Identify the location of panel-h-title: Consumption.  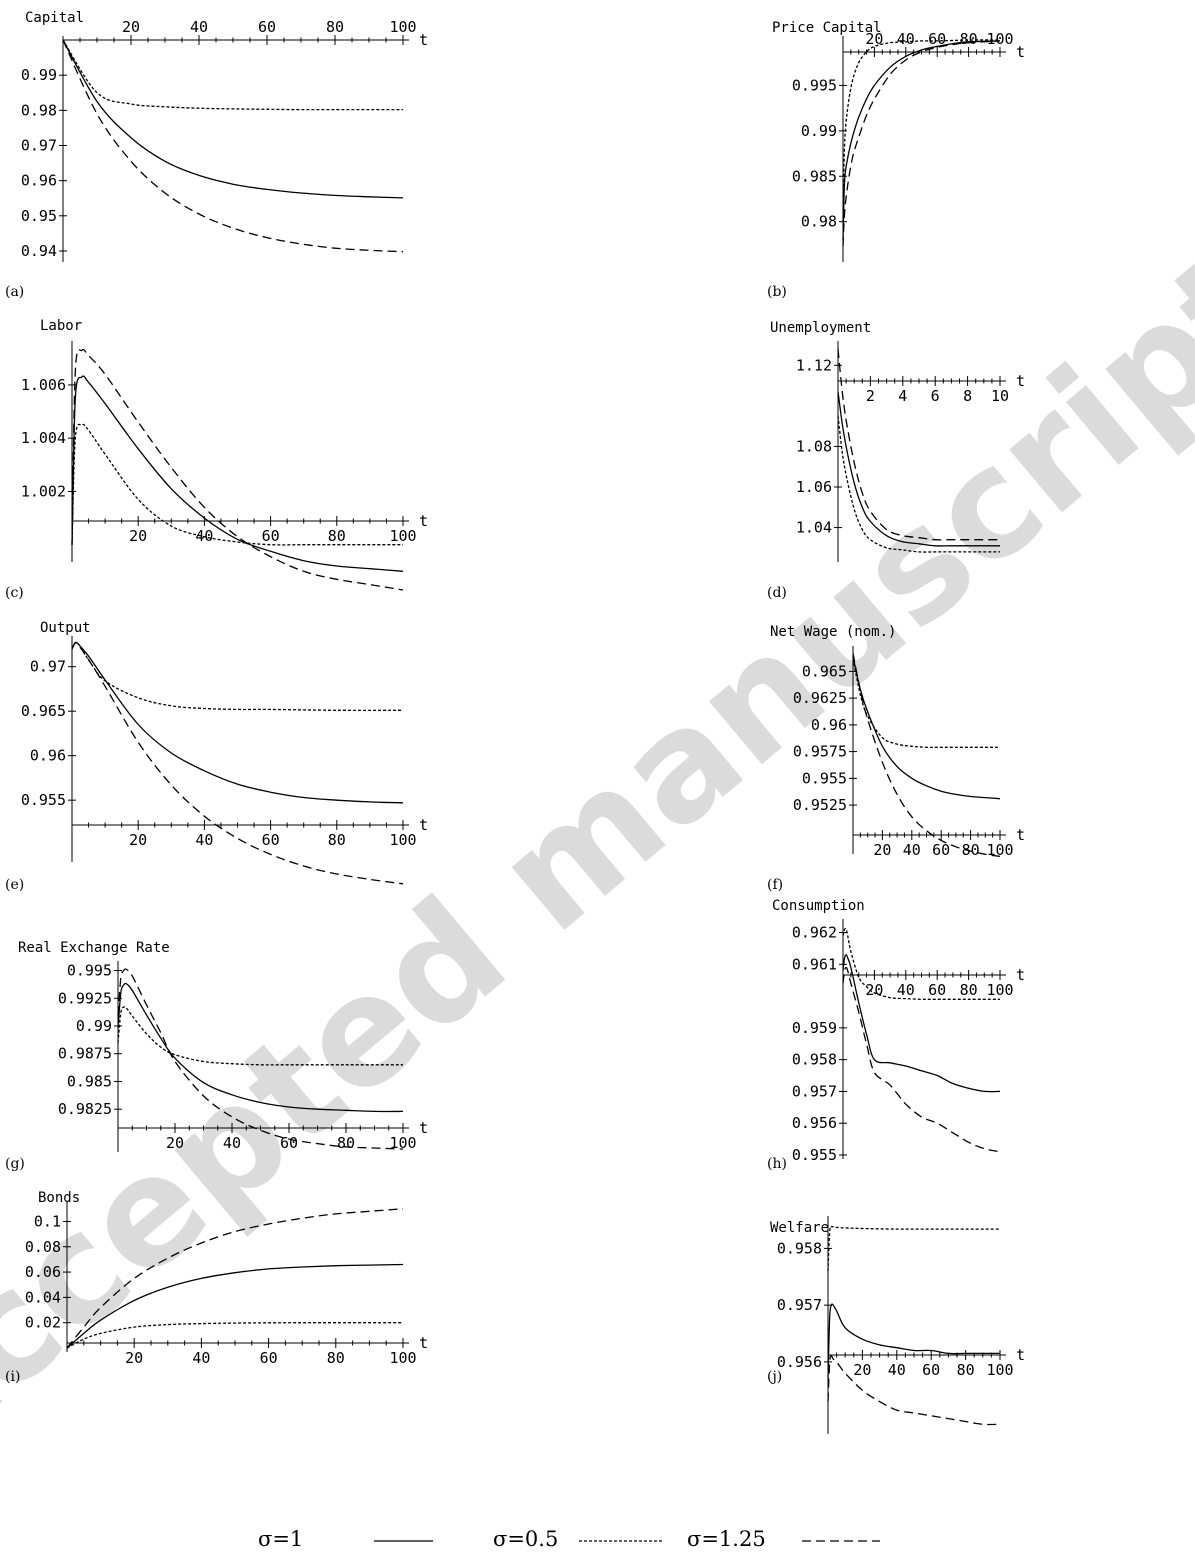
(818, 906).